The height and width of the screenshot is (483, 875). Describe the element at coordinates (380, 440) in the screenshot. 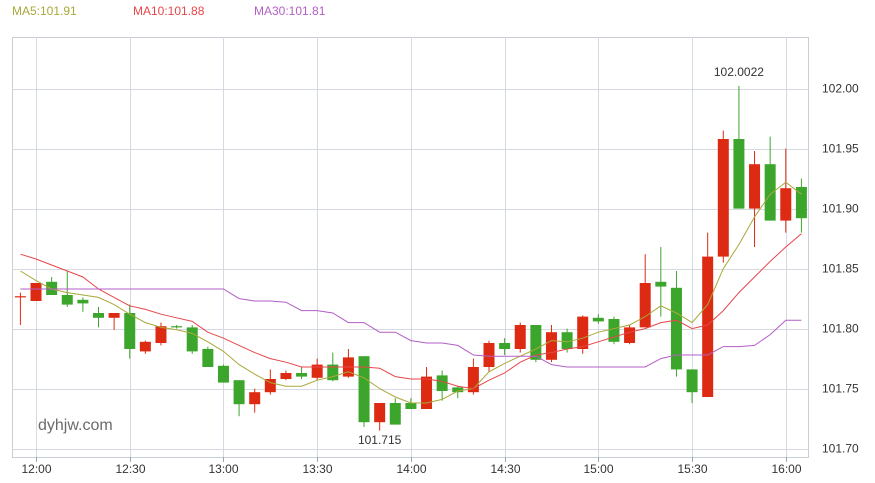

I see `extreme-label: 101.715` at that location.